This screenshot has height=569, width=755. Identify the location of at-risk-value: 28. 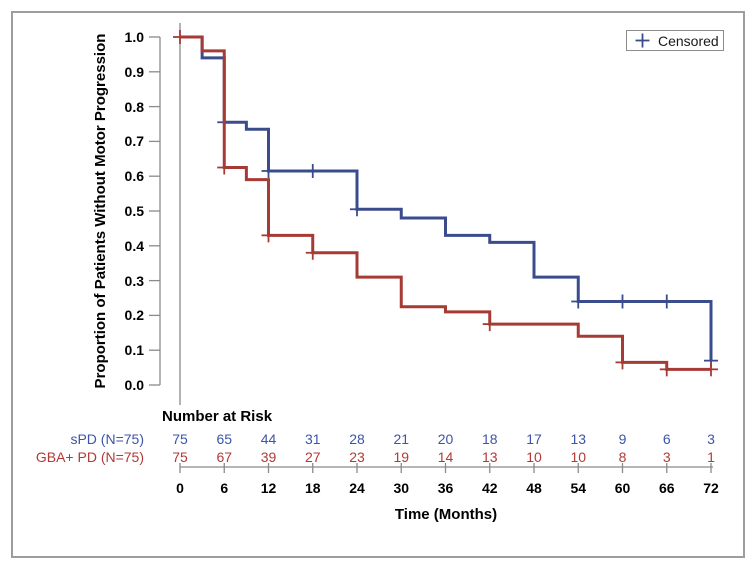
(357, 439).